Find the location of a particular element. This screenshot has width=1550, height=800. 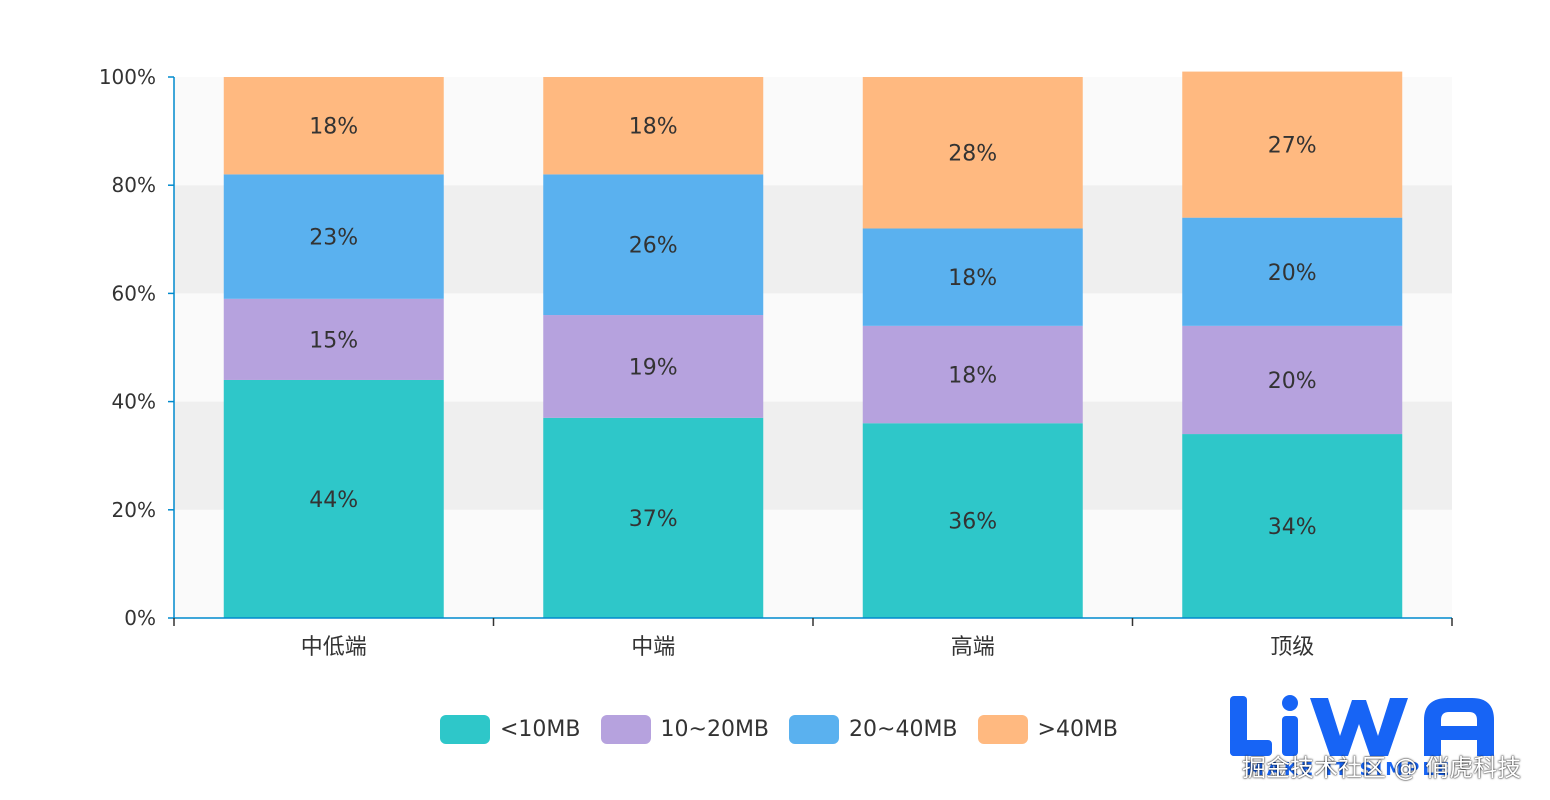

data-label: 26% is located at coordinates (653, 246).